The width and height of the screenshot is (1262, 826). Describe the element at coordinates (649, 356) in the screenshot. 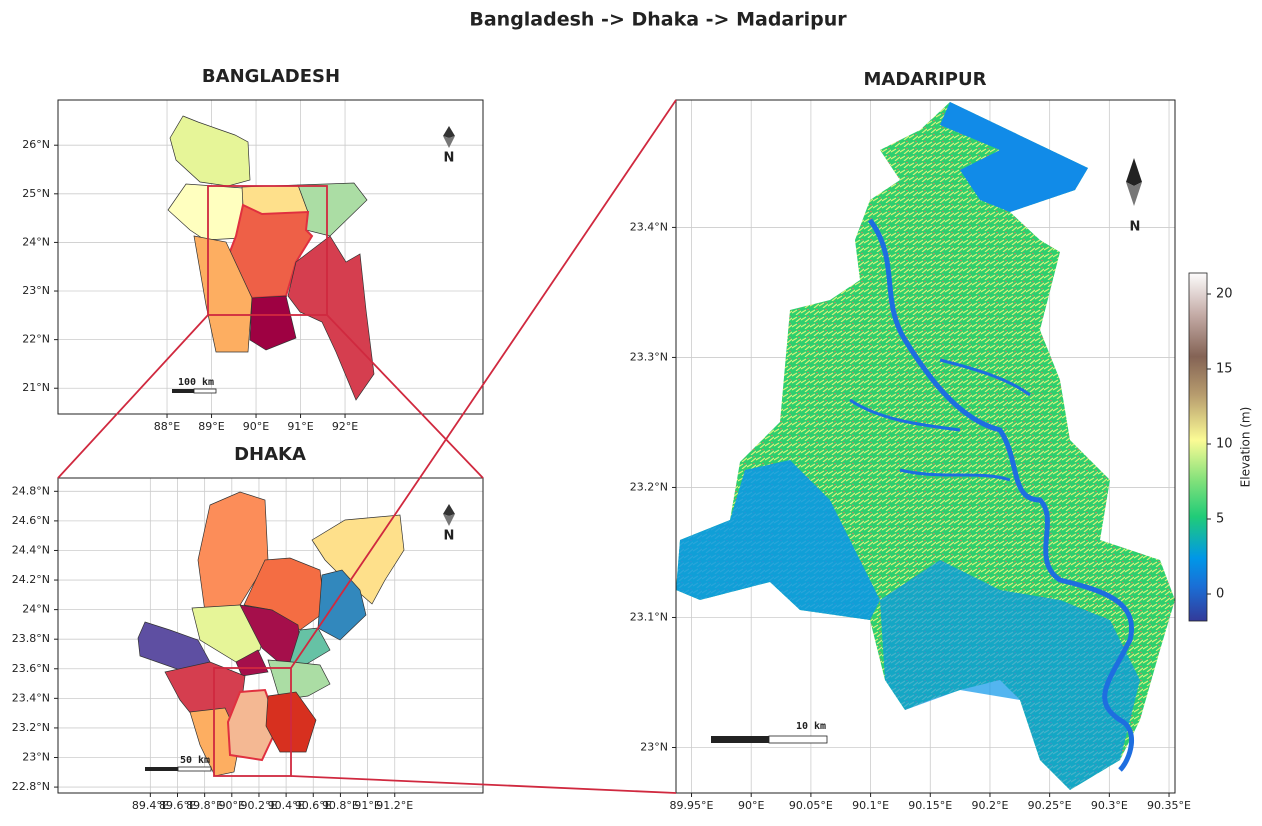

I see `y-tick-label: 23.3°N` at that location.